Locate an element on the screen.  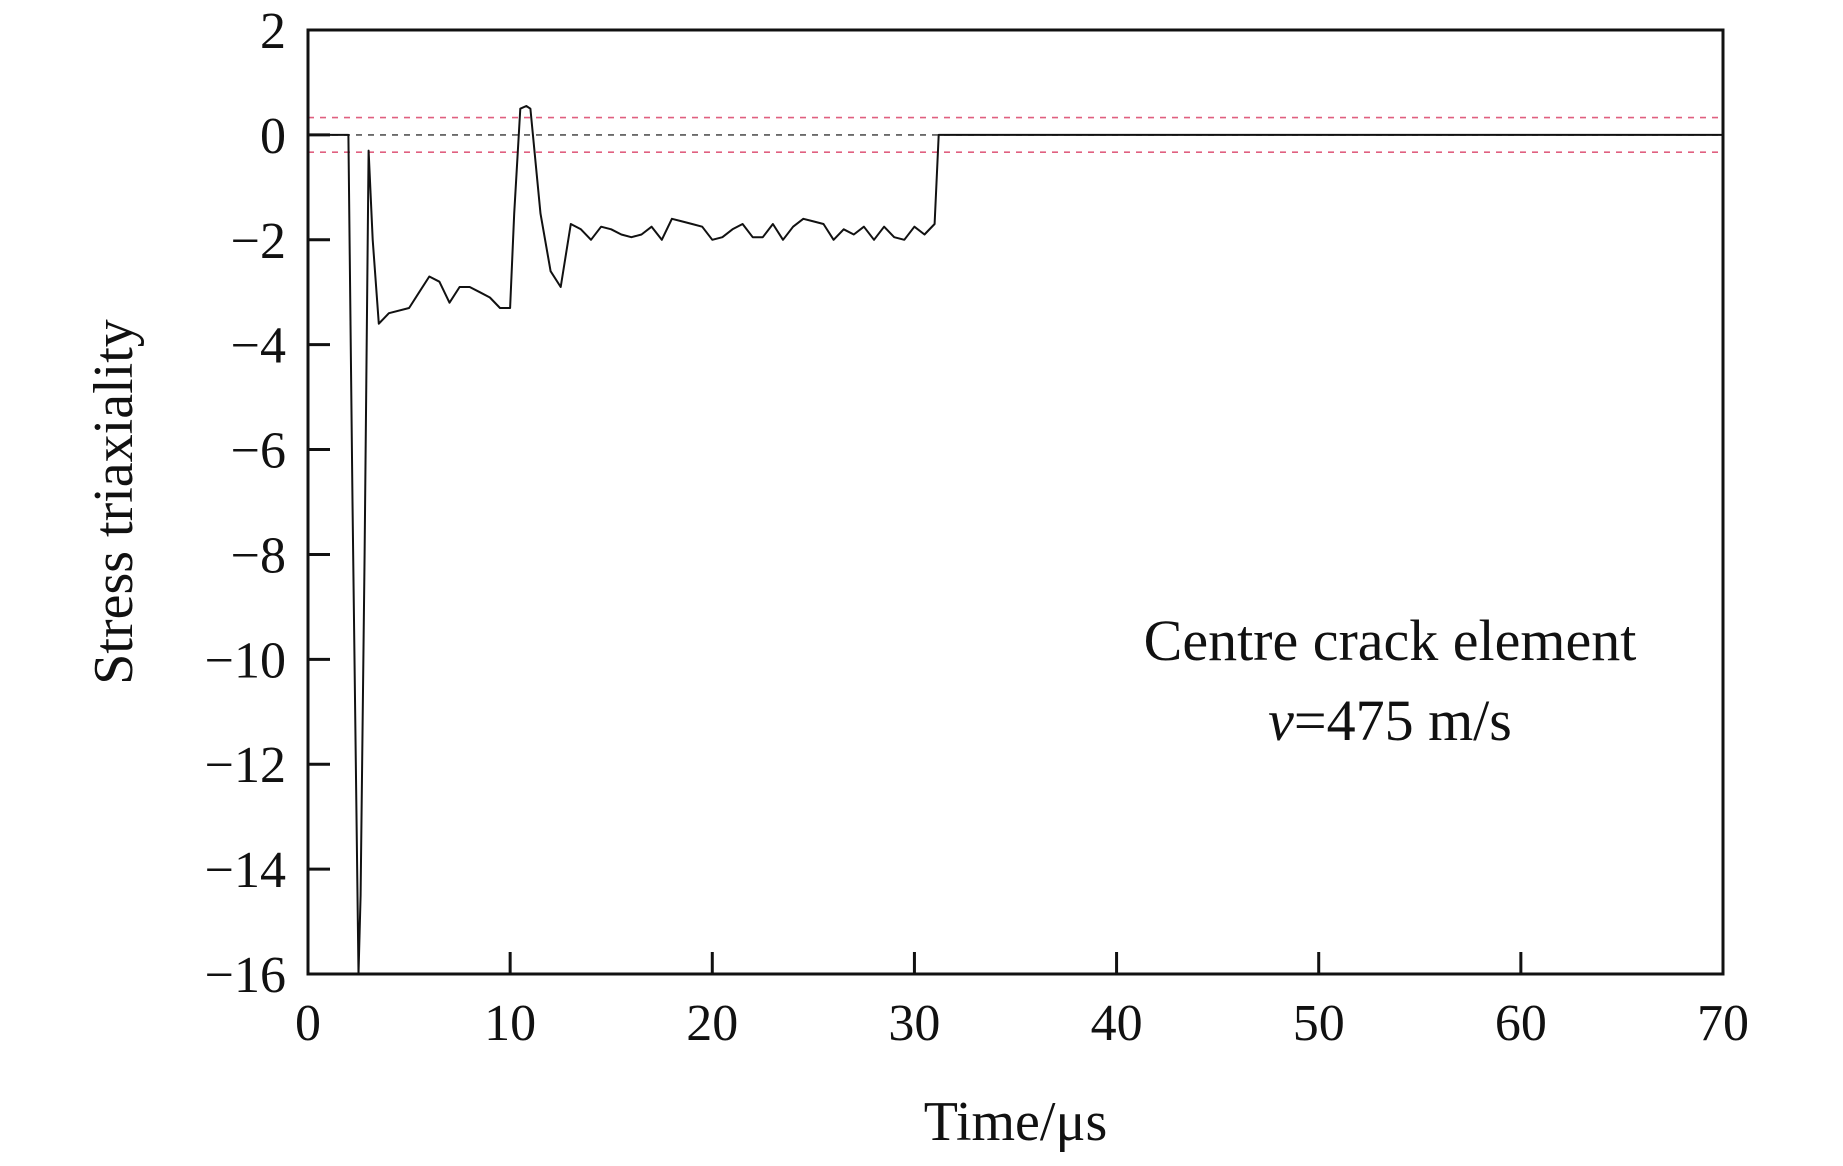
x-tick-label: 50 is located at coordinates (1319, 1023).